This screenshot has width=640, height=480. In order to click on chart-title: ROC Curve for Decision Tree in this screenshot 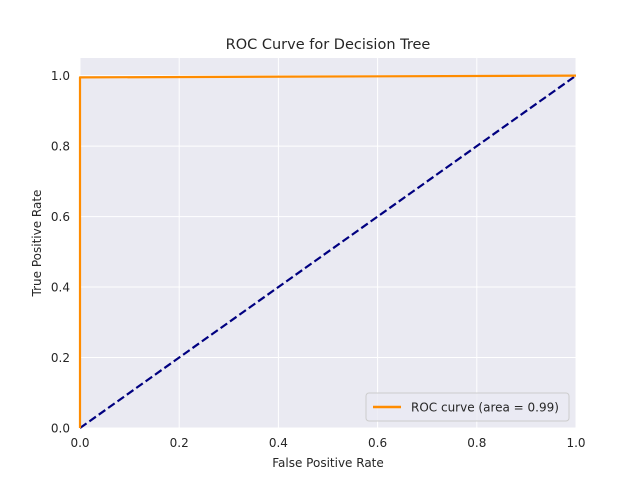, I will do `click(328, 45)`.